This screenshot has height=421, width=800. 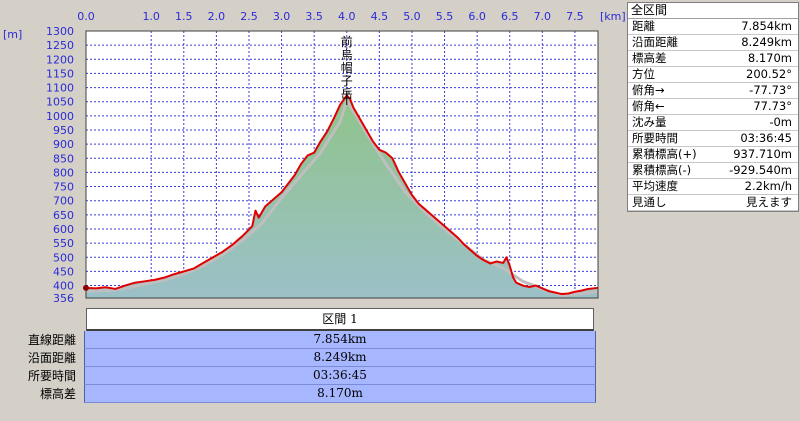 I want to click on section-stat-value: 7.854km, so click(x=340, y=340).